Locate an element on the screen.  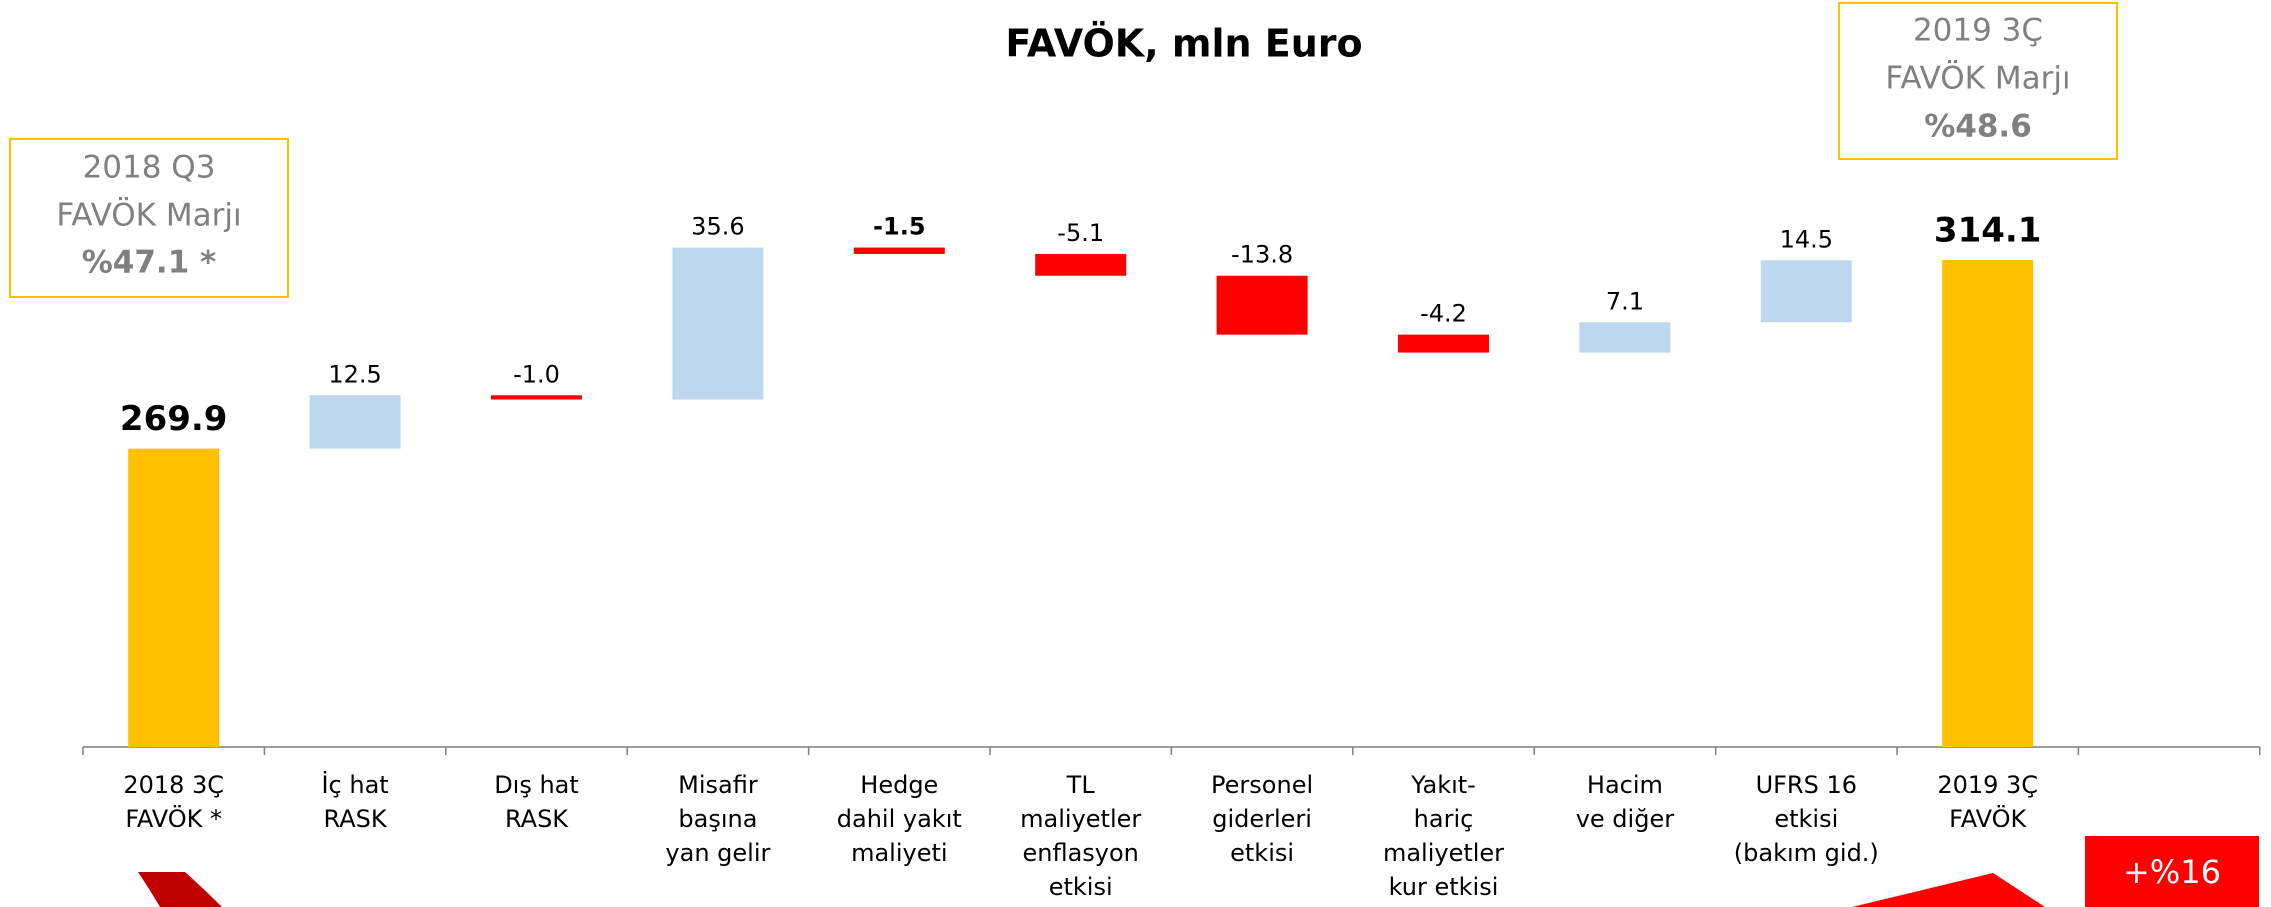
x-tick-label: Yakıt- is located at coordinates (1443, 785).